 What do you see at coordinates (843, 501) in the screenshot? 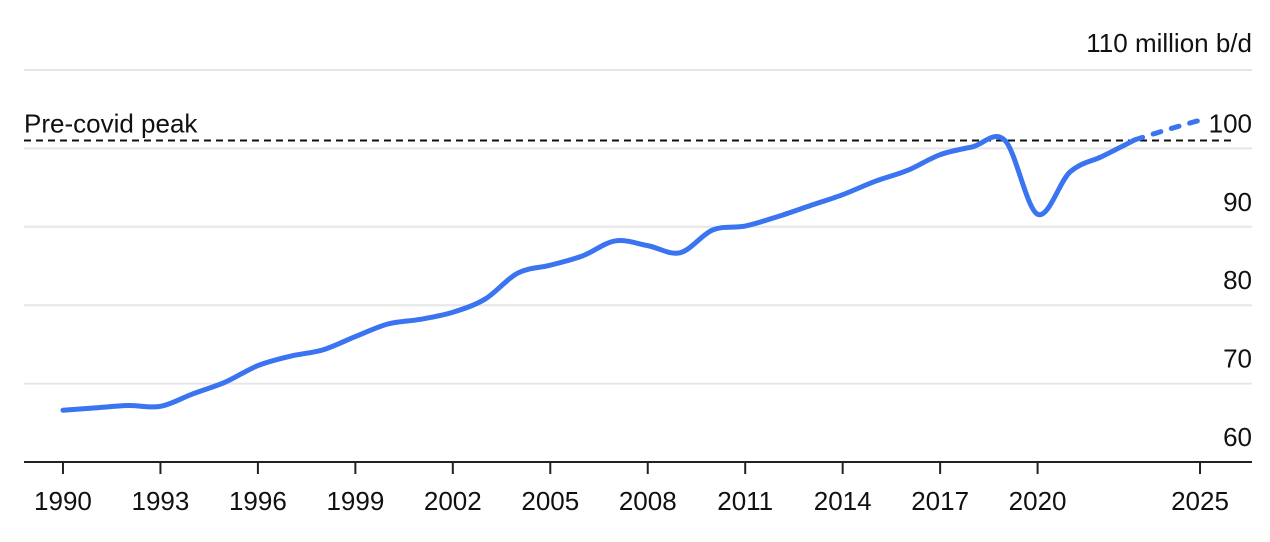
I see `x-tick-label: 2014` at bounding box center [843, 501].